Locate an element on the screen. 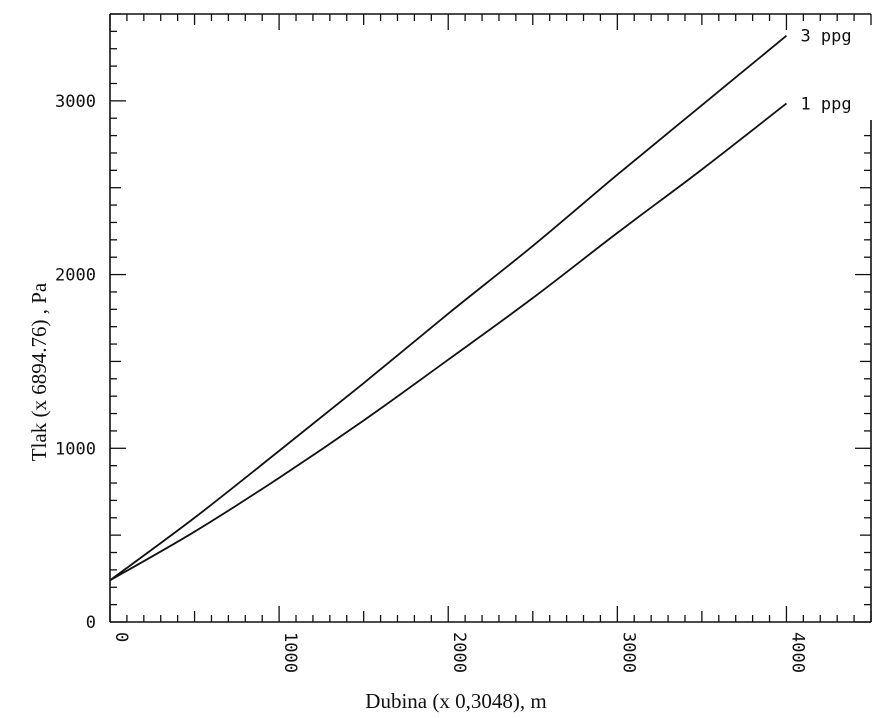 The height and width of the screenshot is (718, 873). x-tick-label: 4000 is located at coordinates (797, 652).